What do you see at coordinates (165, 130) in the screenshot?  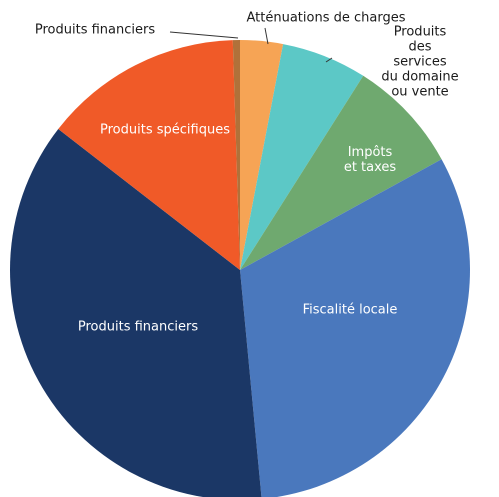 I see `slice-label: Produits spécifiques` at bounding box center [165, 130].